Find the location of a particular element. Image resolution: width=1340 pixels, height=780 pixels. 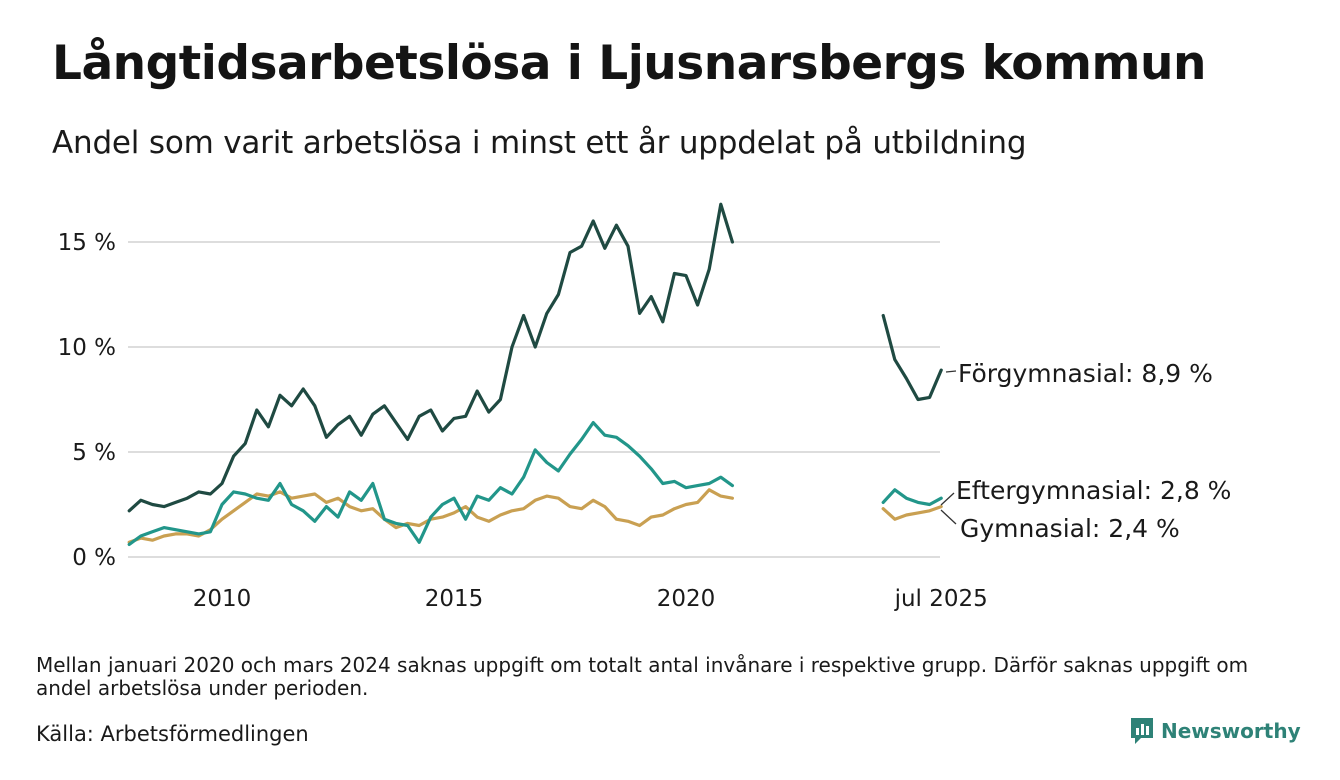

x-tick-label: jul 2025 is located at coordinates (941, 599).